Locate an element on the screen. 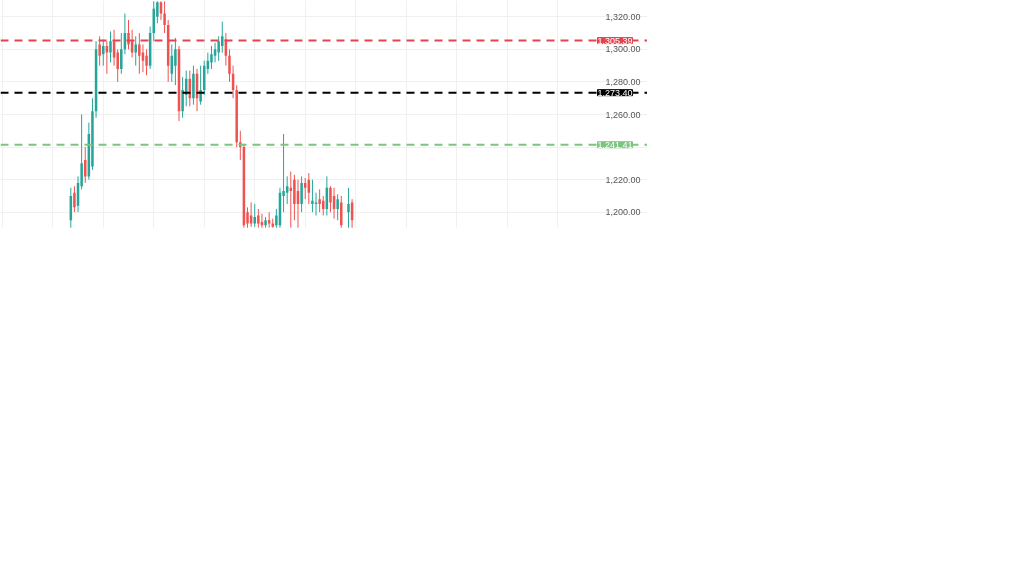  y-tick-label: 1,260.00 is located at coordinates (623, 114).